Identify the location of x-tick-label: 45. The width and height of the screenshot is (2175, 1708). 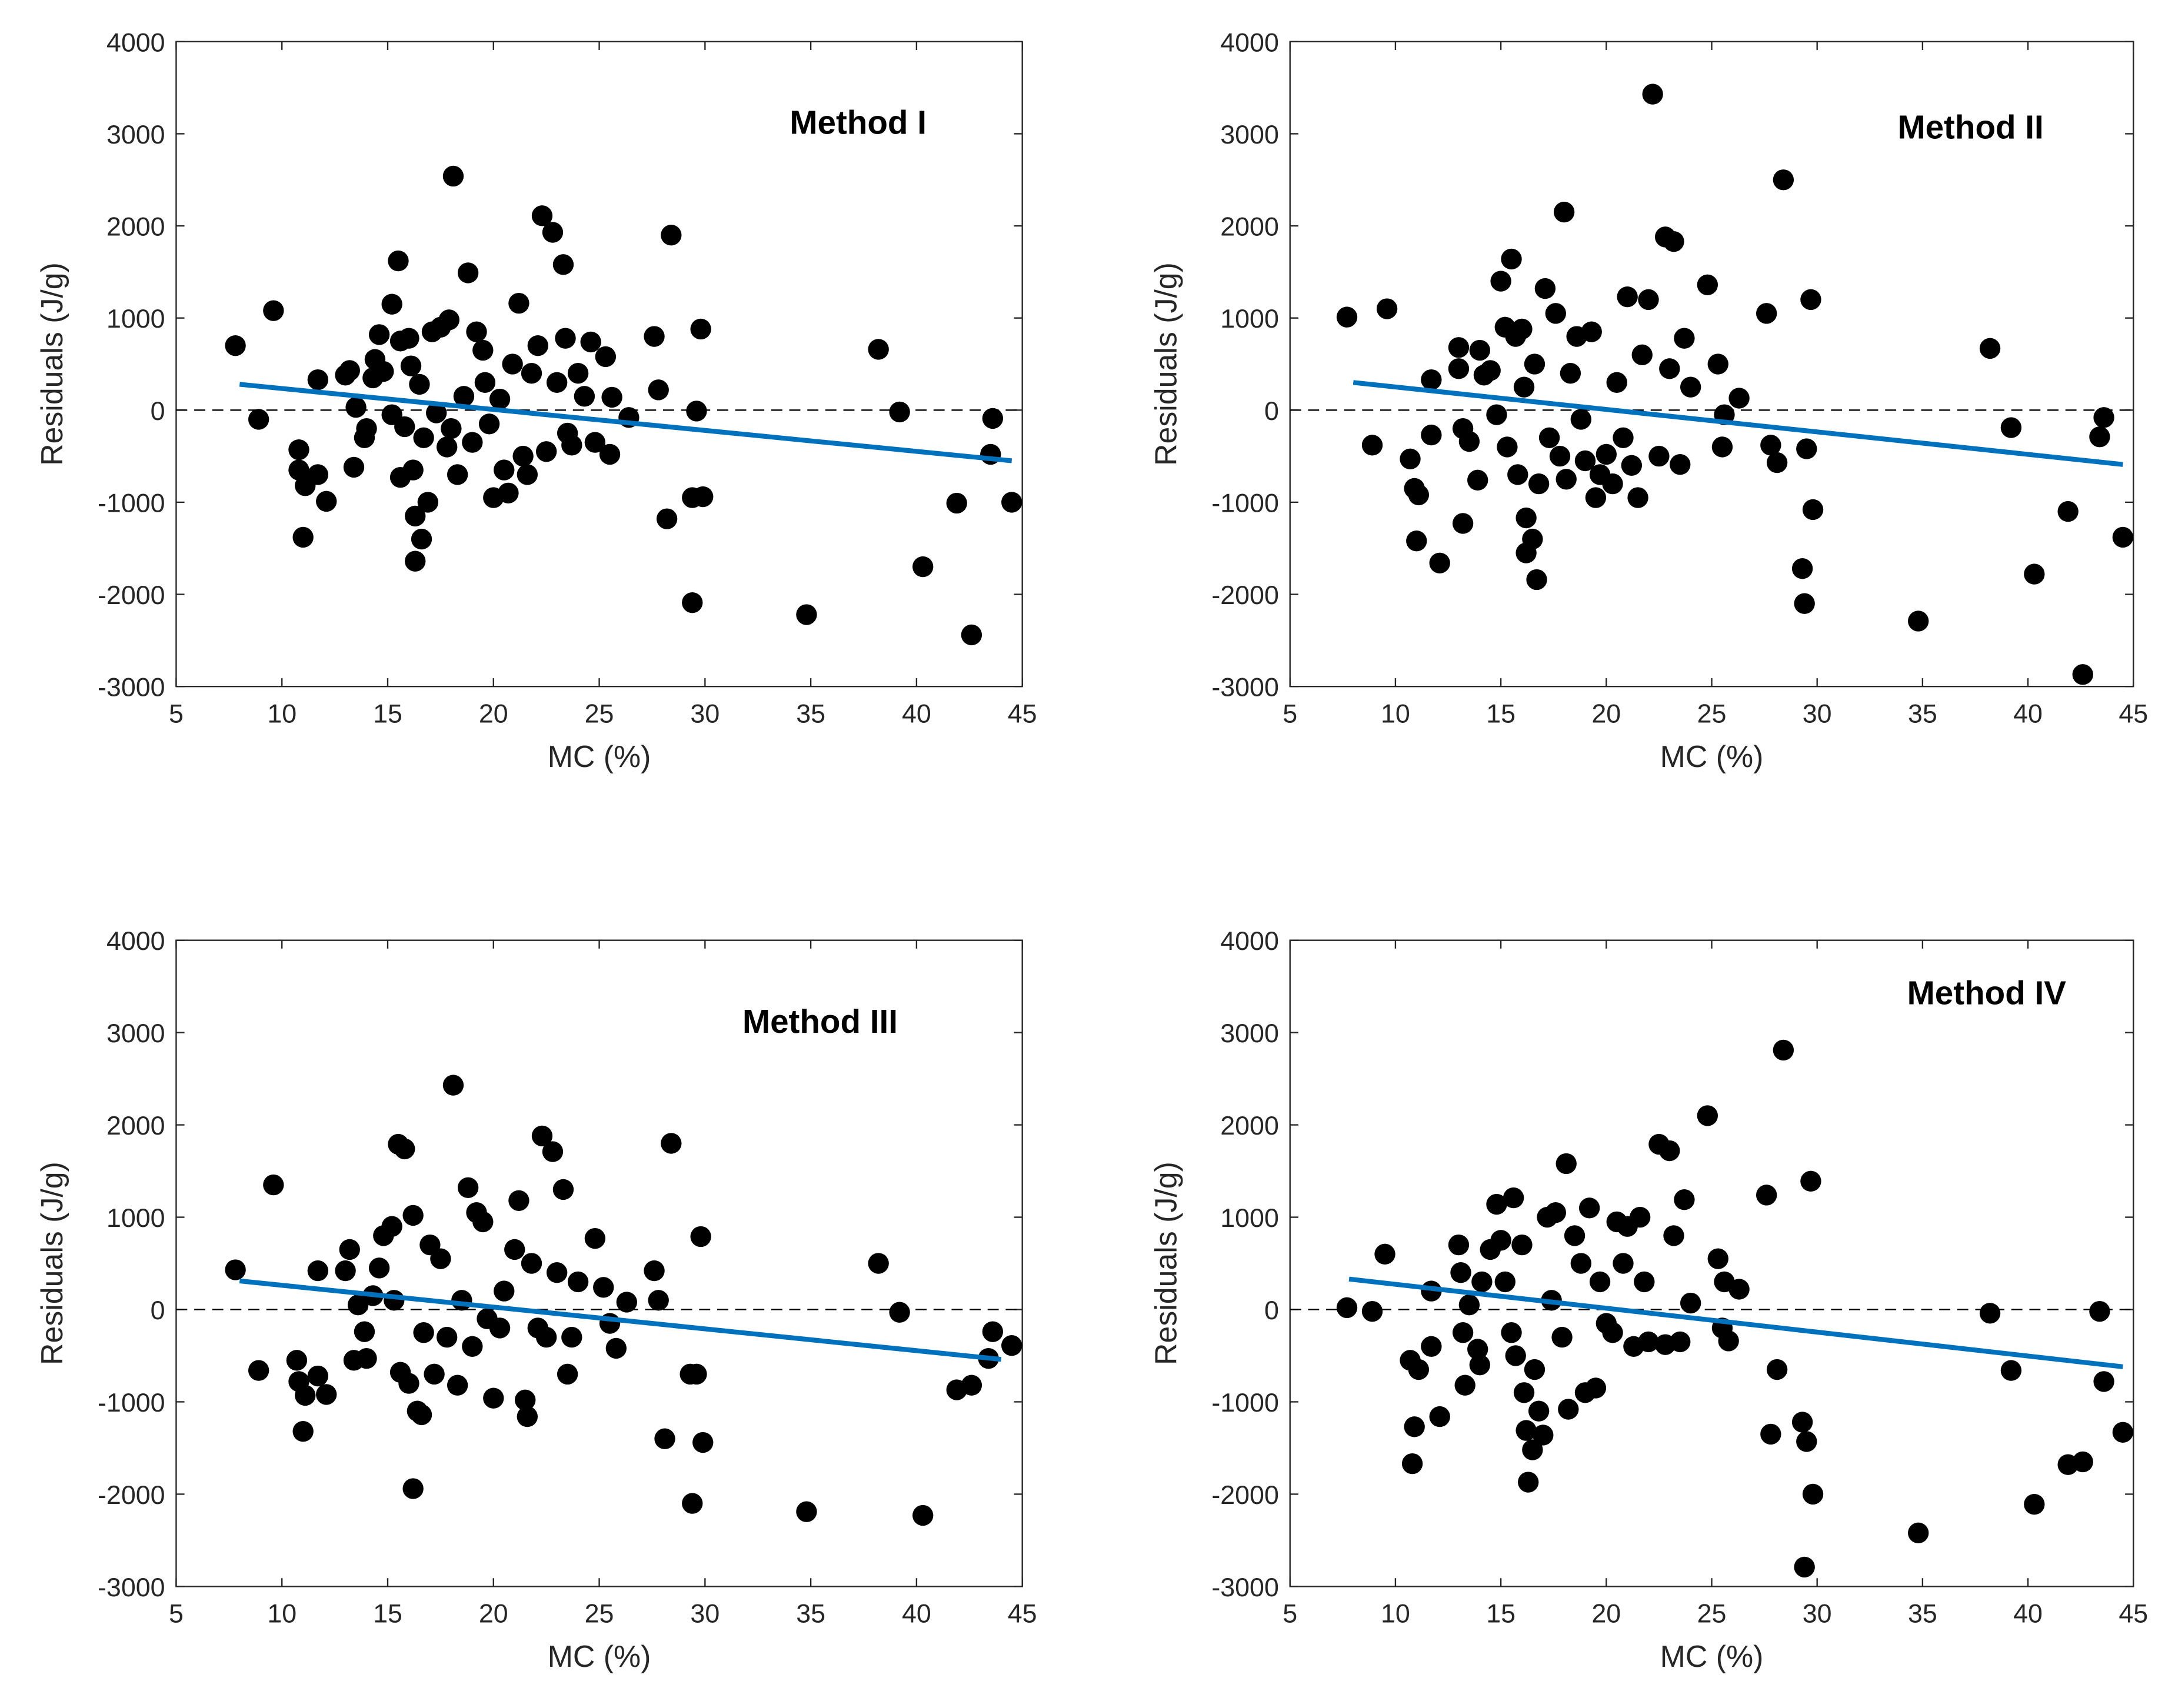
(2133, 1614).